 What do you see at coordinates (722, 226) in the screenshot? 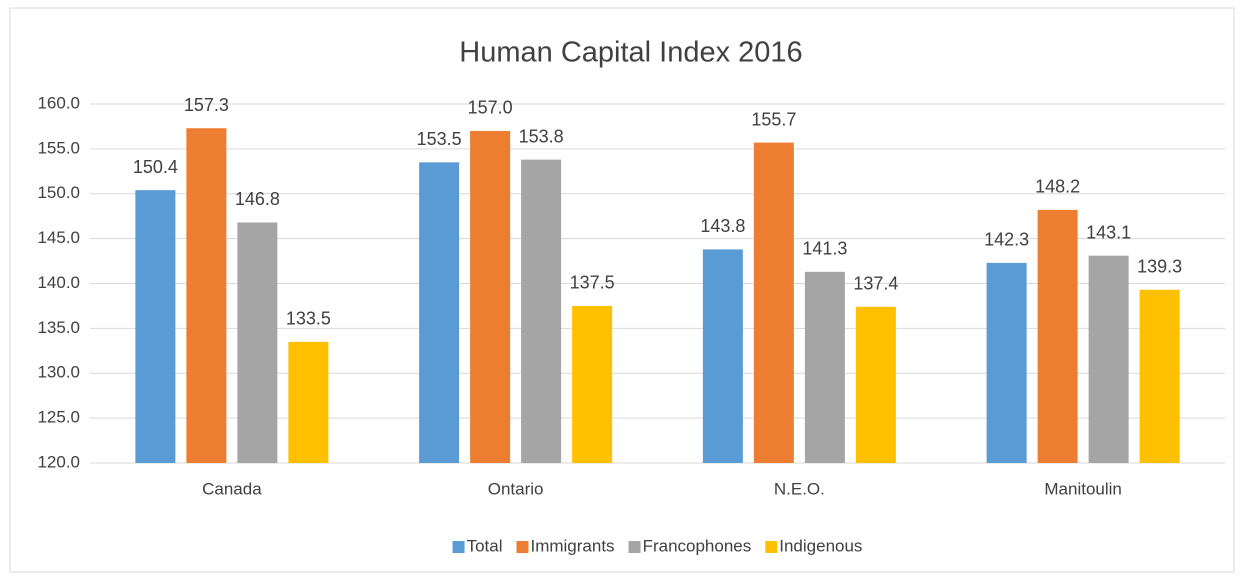
I see `data-label: 143.8` at bounding box center [722, 226].